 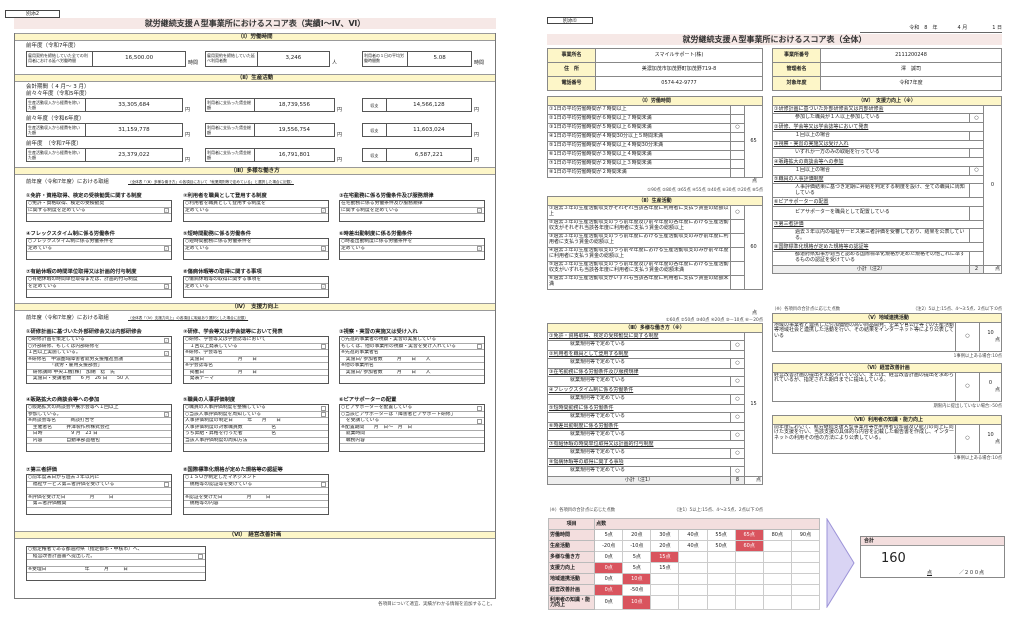 I want to click on score-cell: -20点, so click(x=609, y=546).